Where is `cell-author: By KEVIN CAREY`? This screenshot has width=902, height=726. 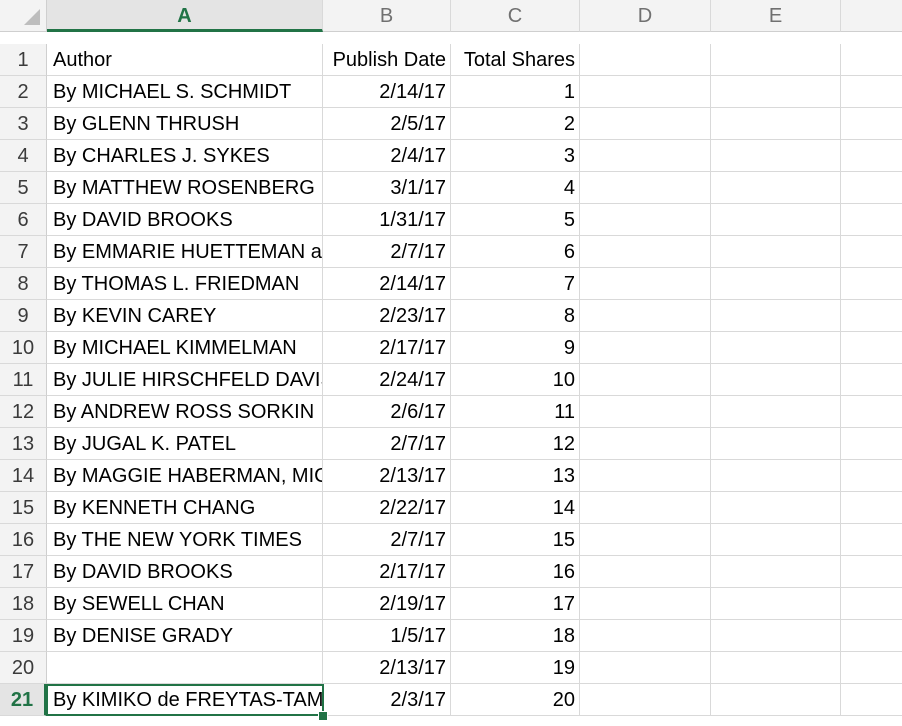
cell-author: By KEVIN CAREY is located at coordinates (185, 316).